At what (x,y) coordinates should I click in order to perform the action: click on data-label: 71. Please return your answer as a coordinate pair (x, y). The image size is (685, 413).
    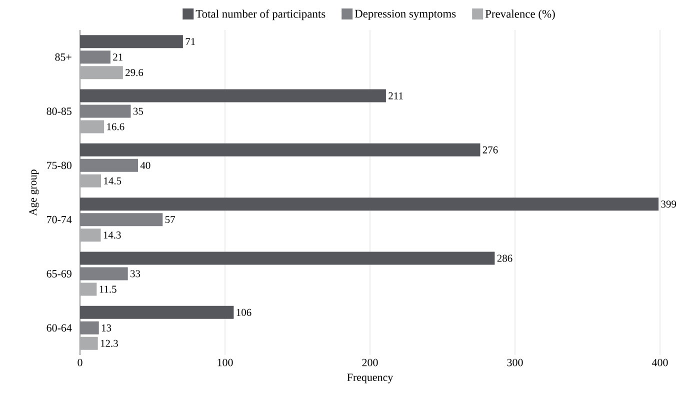
    Looking at the image, I should click on (190, 42).